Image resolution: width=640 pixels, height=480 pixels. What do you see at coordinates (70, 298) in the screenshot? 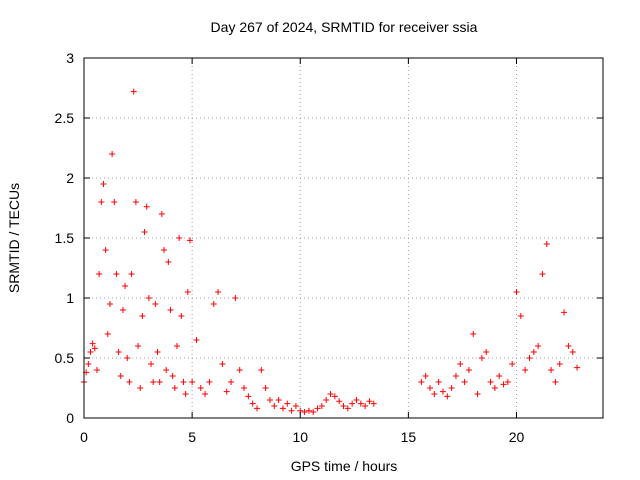
I see `y-tick-label: 1` at bounding box center [70, 298].